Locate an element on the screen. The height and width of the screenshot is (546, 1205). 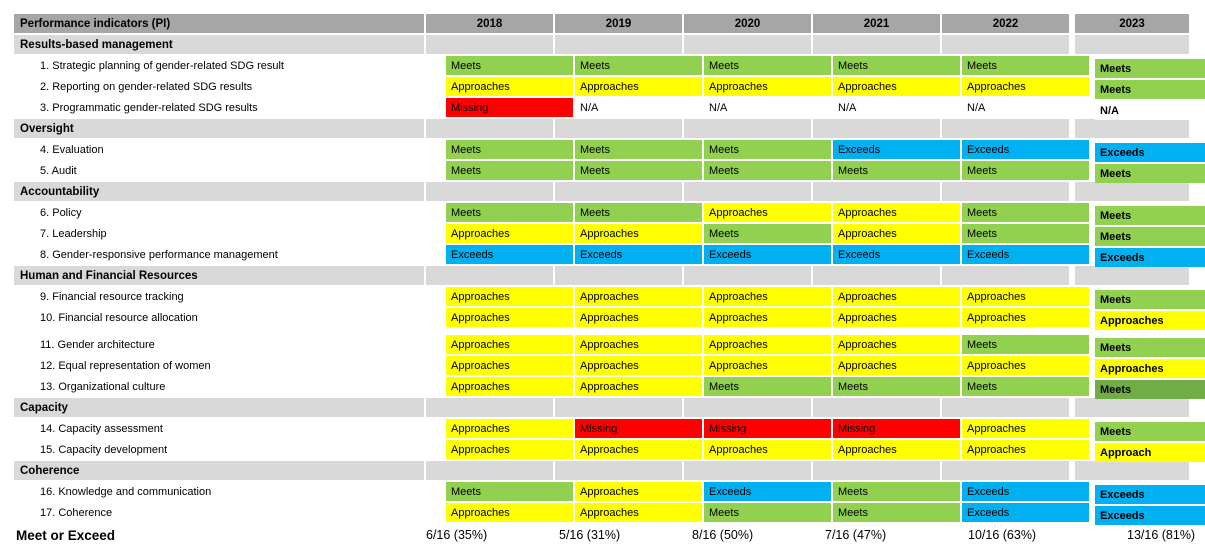
rating-cell-approaches: Approach is located at coordinates (1150, 452).